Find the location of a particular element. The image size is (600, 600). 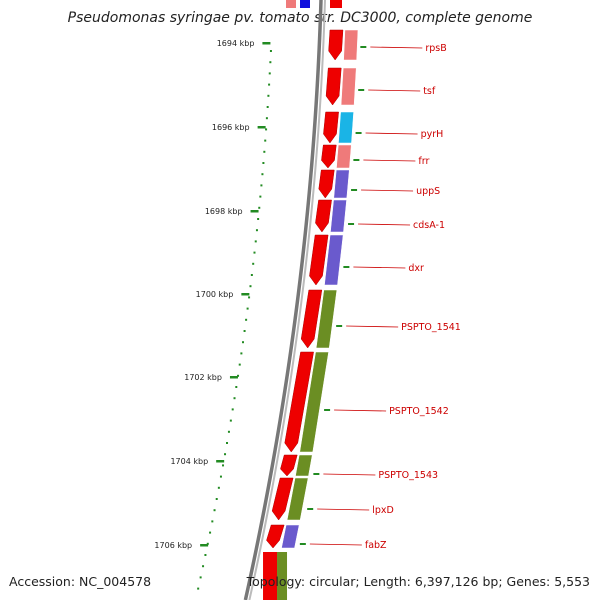

gene-label-fabz: fabZ is located at coordinates (376, 545).